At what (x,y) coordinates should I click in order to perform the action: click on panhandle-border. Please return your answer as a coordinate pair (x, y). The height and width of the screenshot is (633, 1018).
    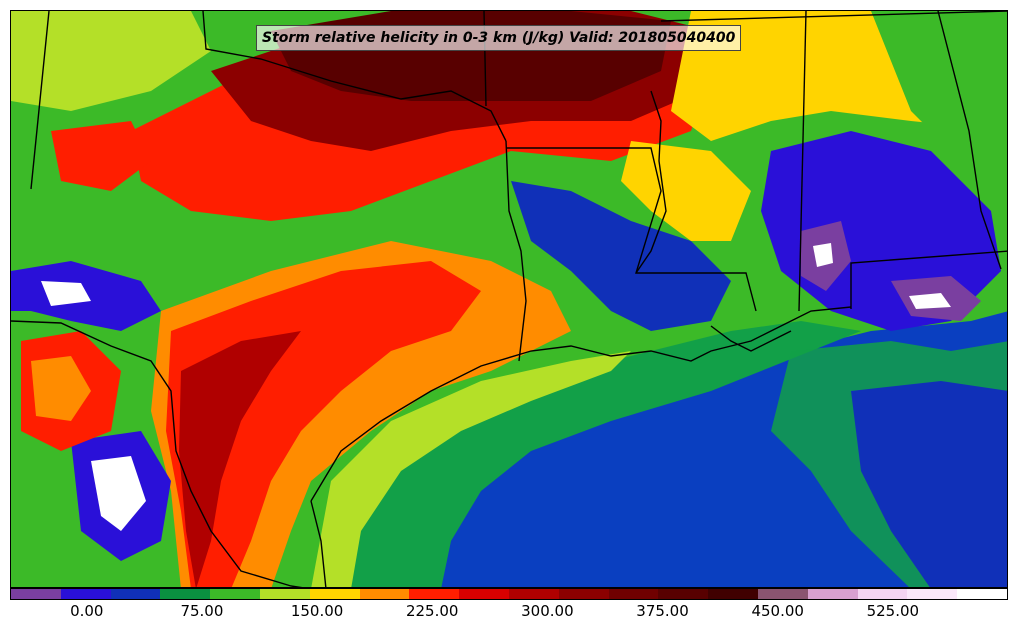
    Looking at the image, I should click on (354, 76).